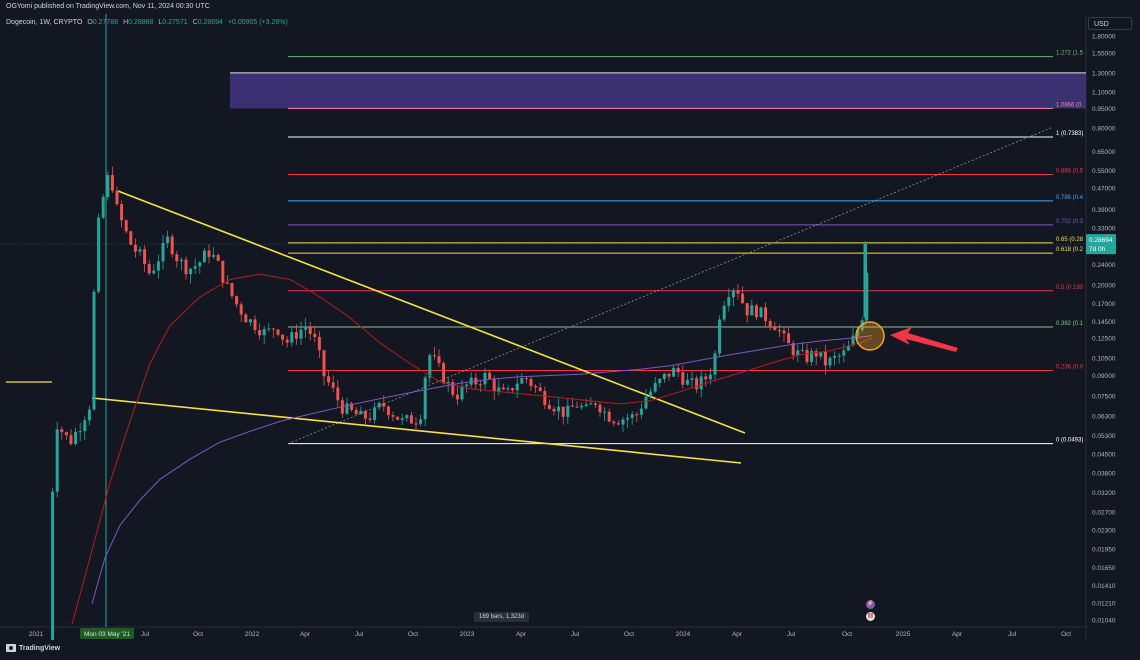 The image size is (1140, 660). Describe the element at coordinates (1101, 240) in the screenshot. I see `last-price-value: 0.28694` at that location.